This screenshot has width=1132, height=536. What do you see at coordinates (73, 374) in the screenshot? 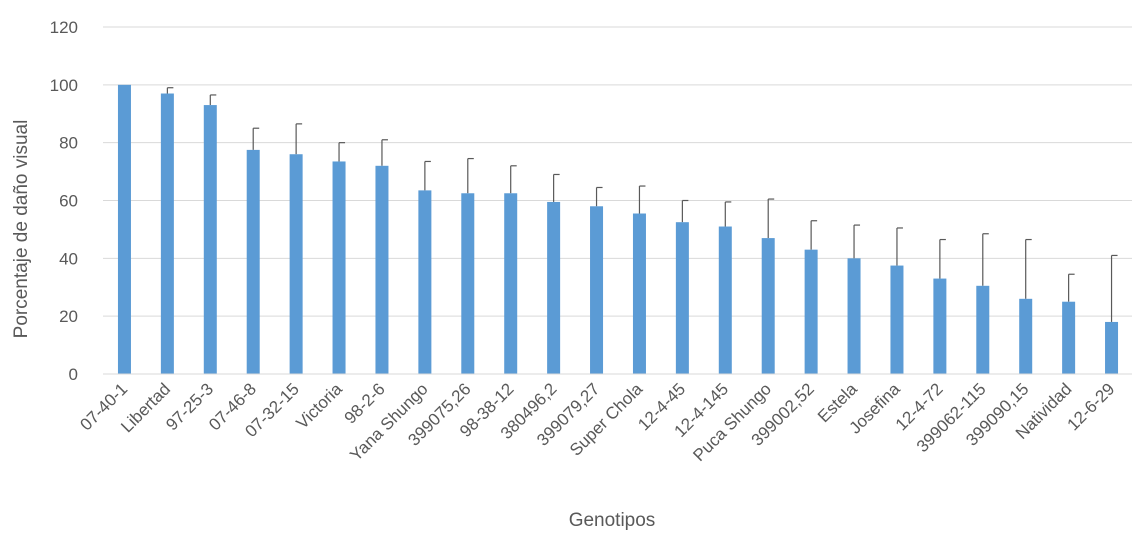
I see `y-tick-label: 0` at bounding box center [73, 374].